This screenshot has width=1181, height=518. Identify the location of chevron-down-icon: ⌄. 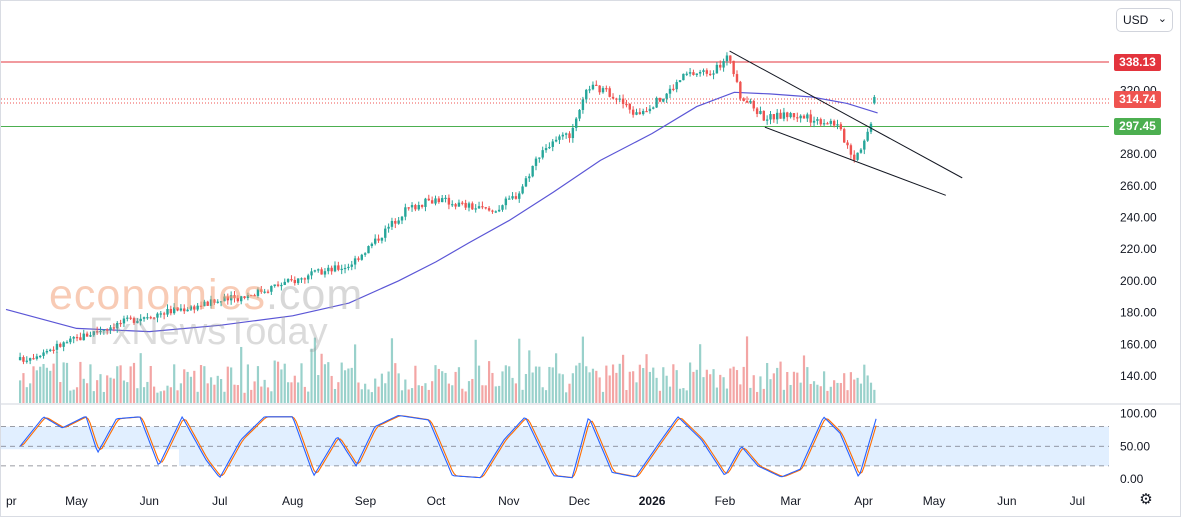
(1162, 19).